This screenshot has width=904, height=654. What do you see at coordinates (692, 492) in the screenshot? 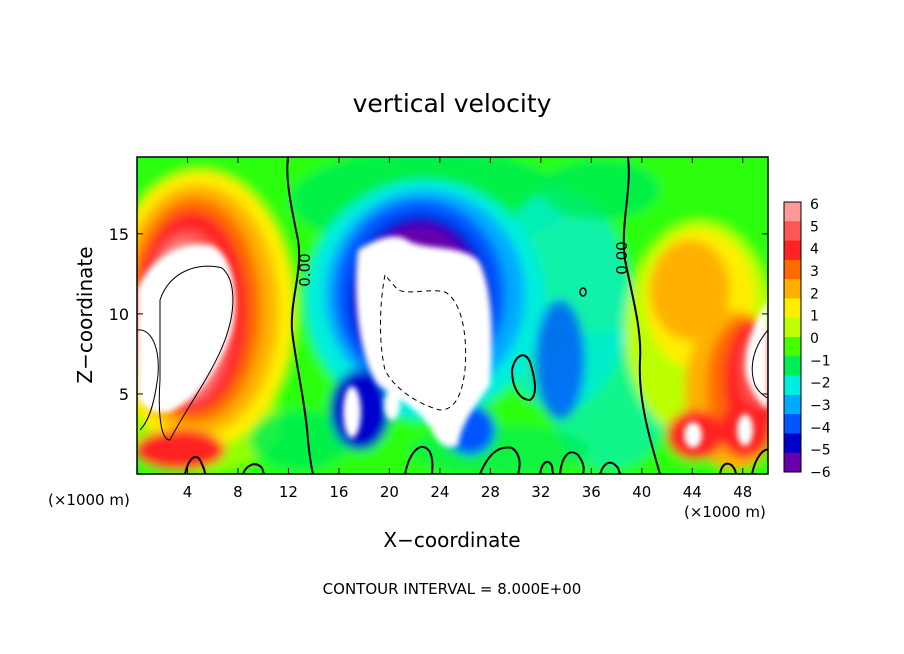
I see `x-tick-label: 44` at bounding box center [692, 492].